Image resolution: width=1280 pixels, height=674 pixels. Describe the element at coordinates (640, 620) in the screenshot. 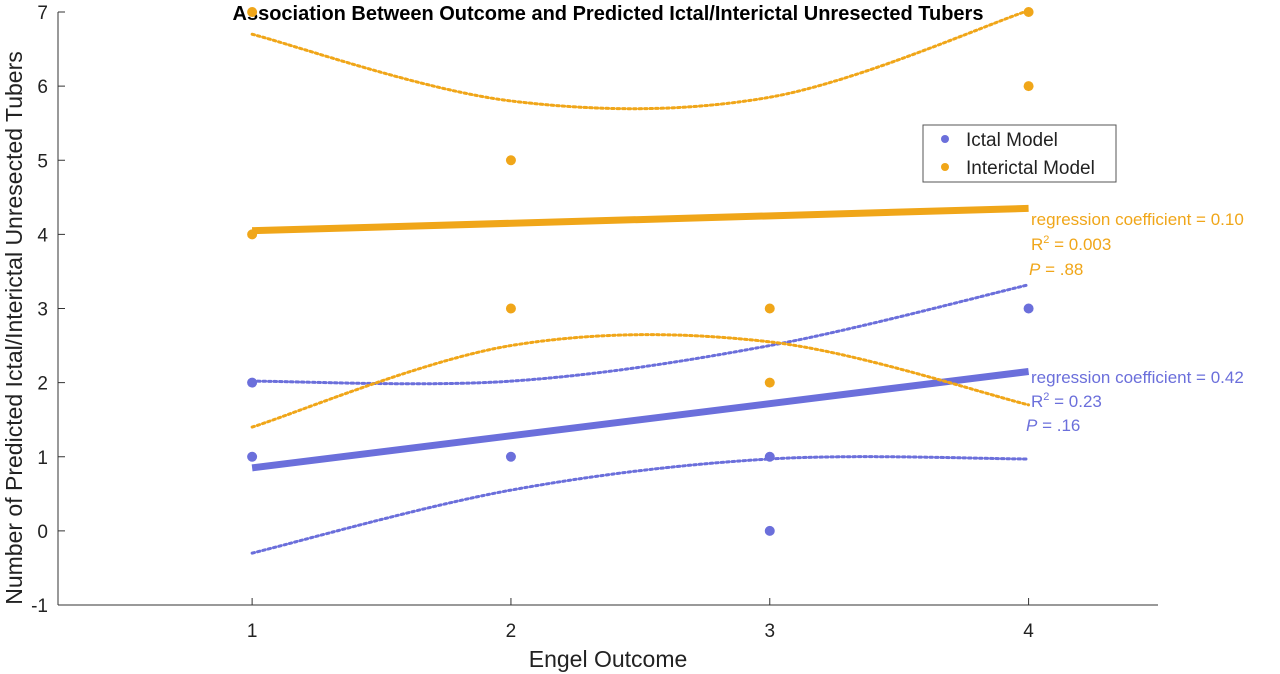

I see `x-ticks: 1 2 3 4` at that location.